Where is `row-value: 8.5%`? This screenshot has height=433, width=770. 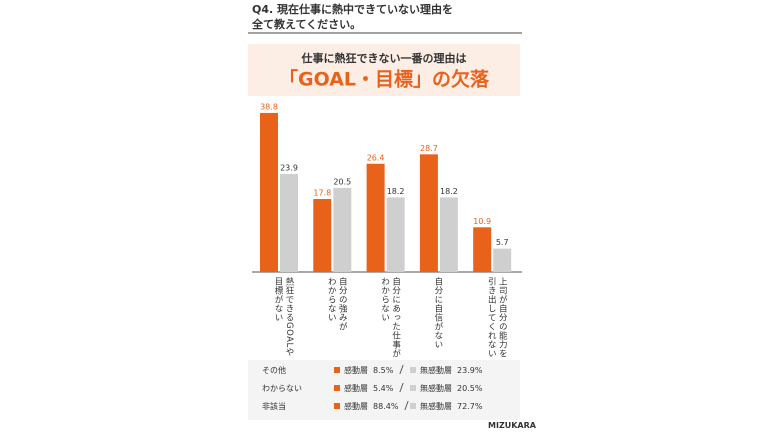
row-value: 8.5% is located at coordinates (383, 370).